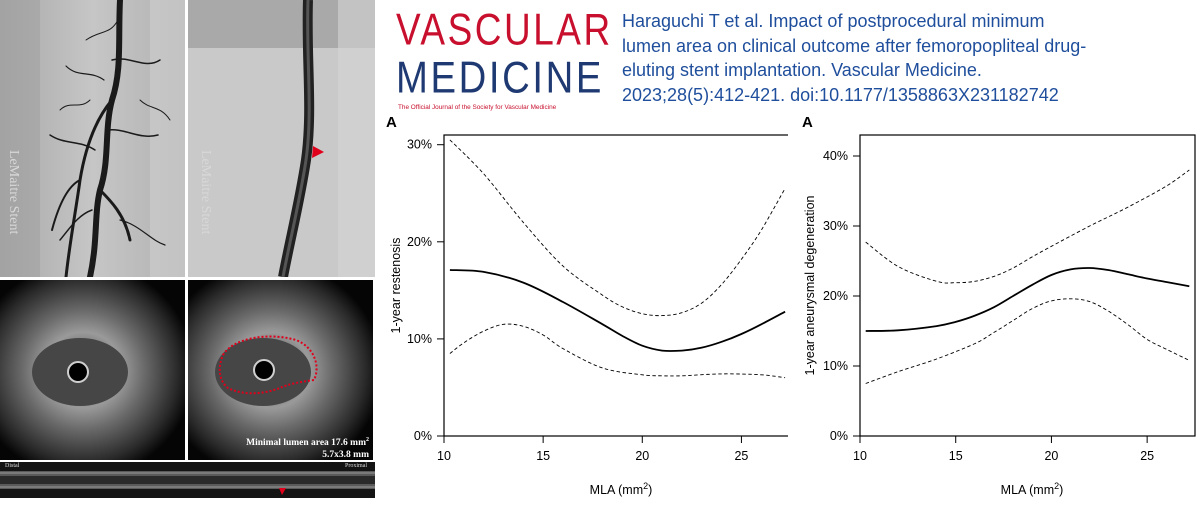  Describe the element at coordinates (356, 466) in the screenshot. I see `strip-proximal-label: Proximal` at that location.